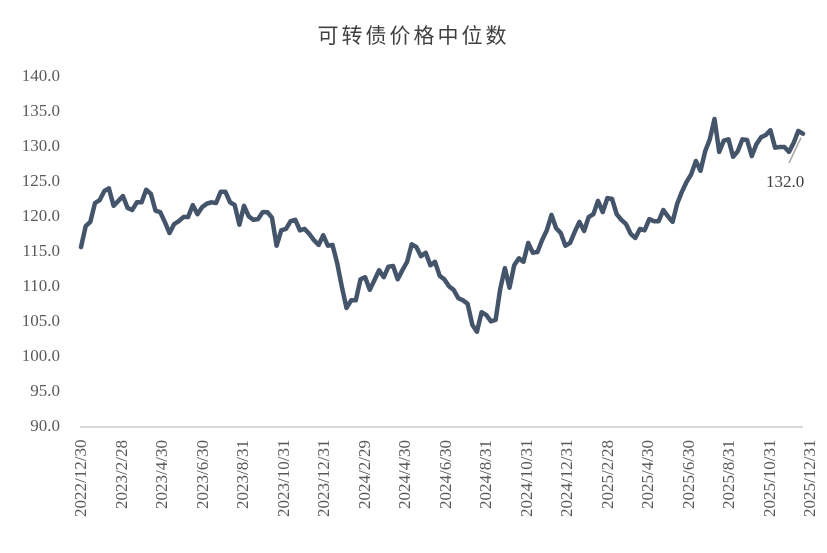 The image size is (827, 553). What do you see at coordinates (41, 250) in the screenshot?
I see `y-tick-label: 115.0` at bounding box center [41, 250].